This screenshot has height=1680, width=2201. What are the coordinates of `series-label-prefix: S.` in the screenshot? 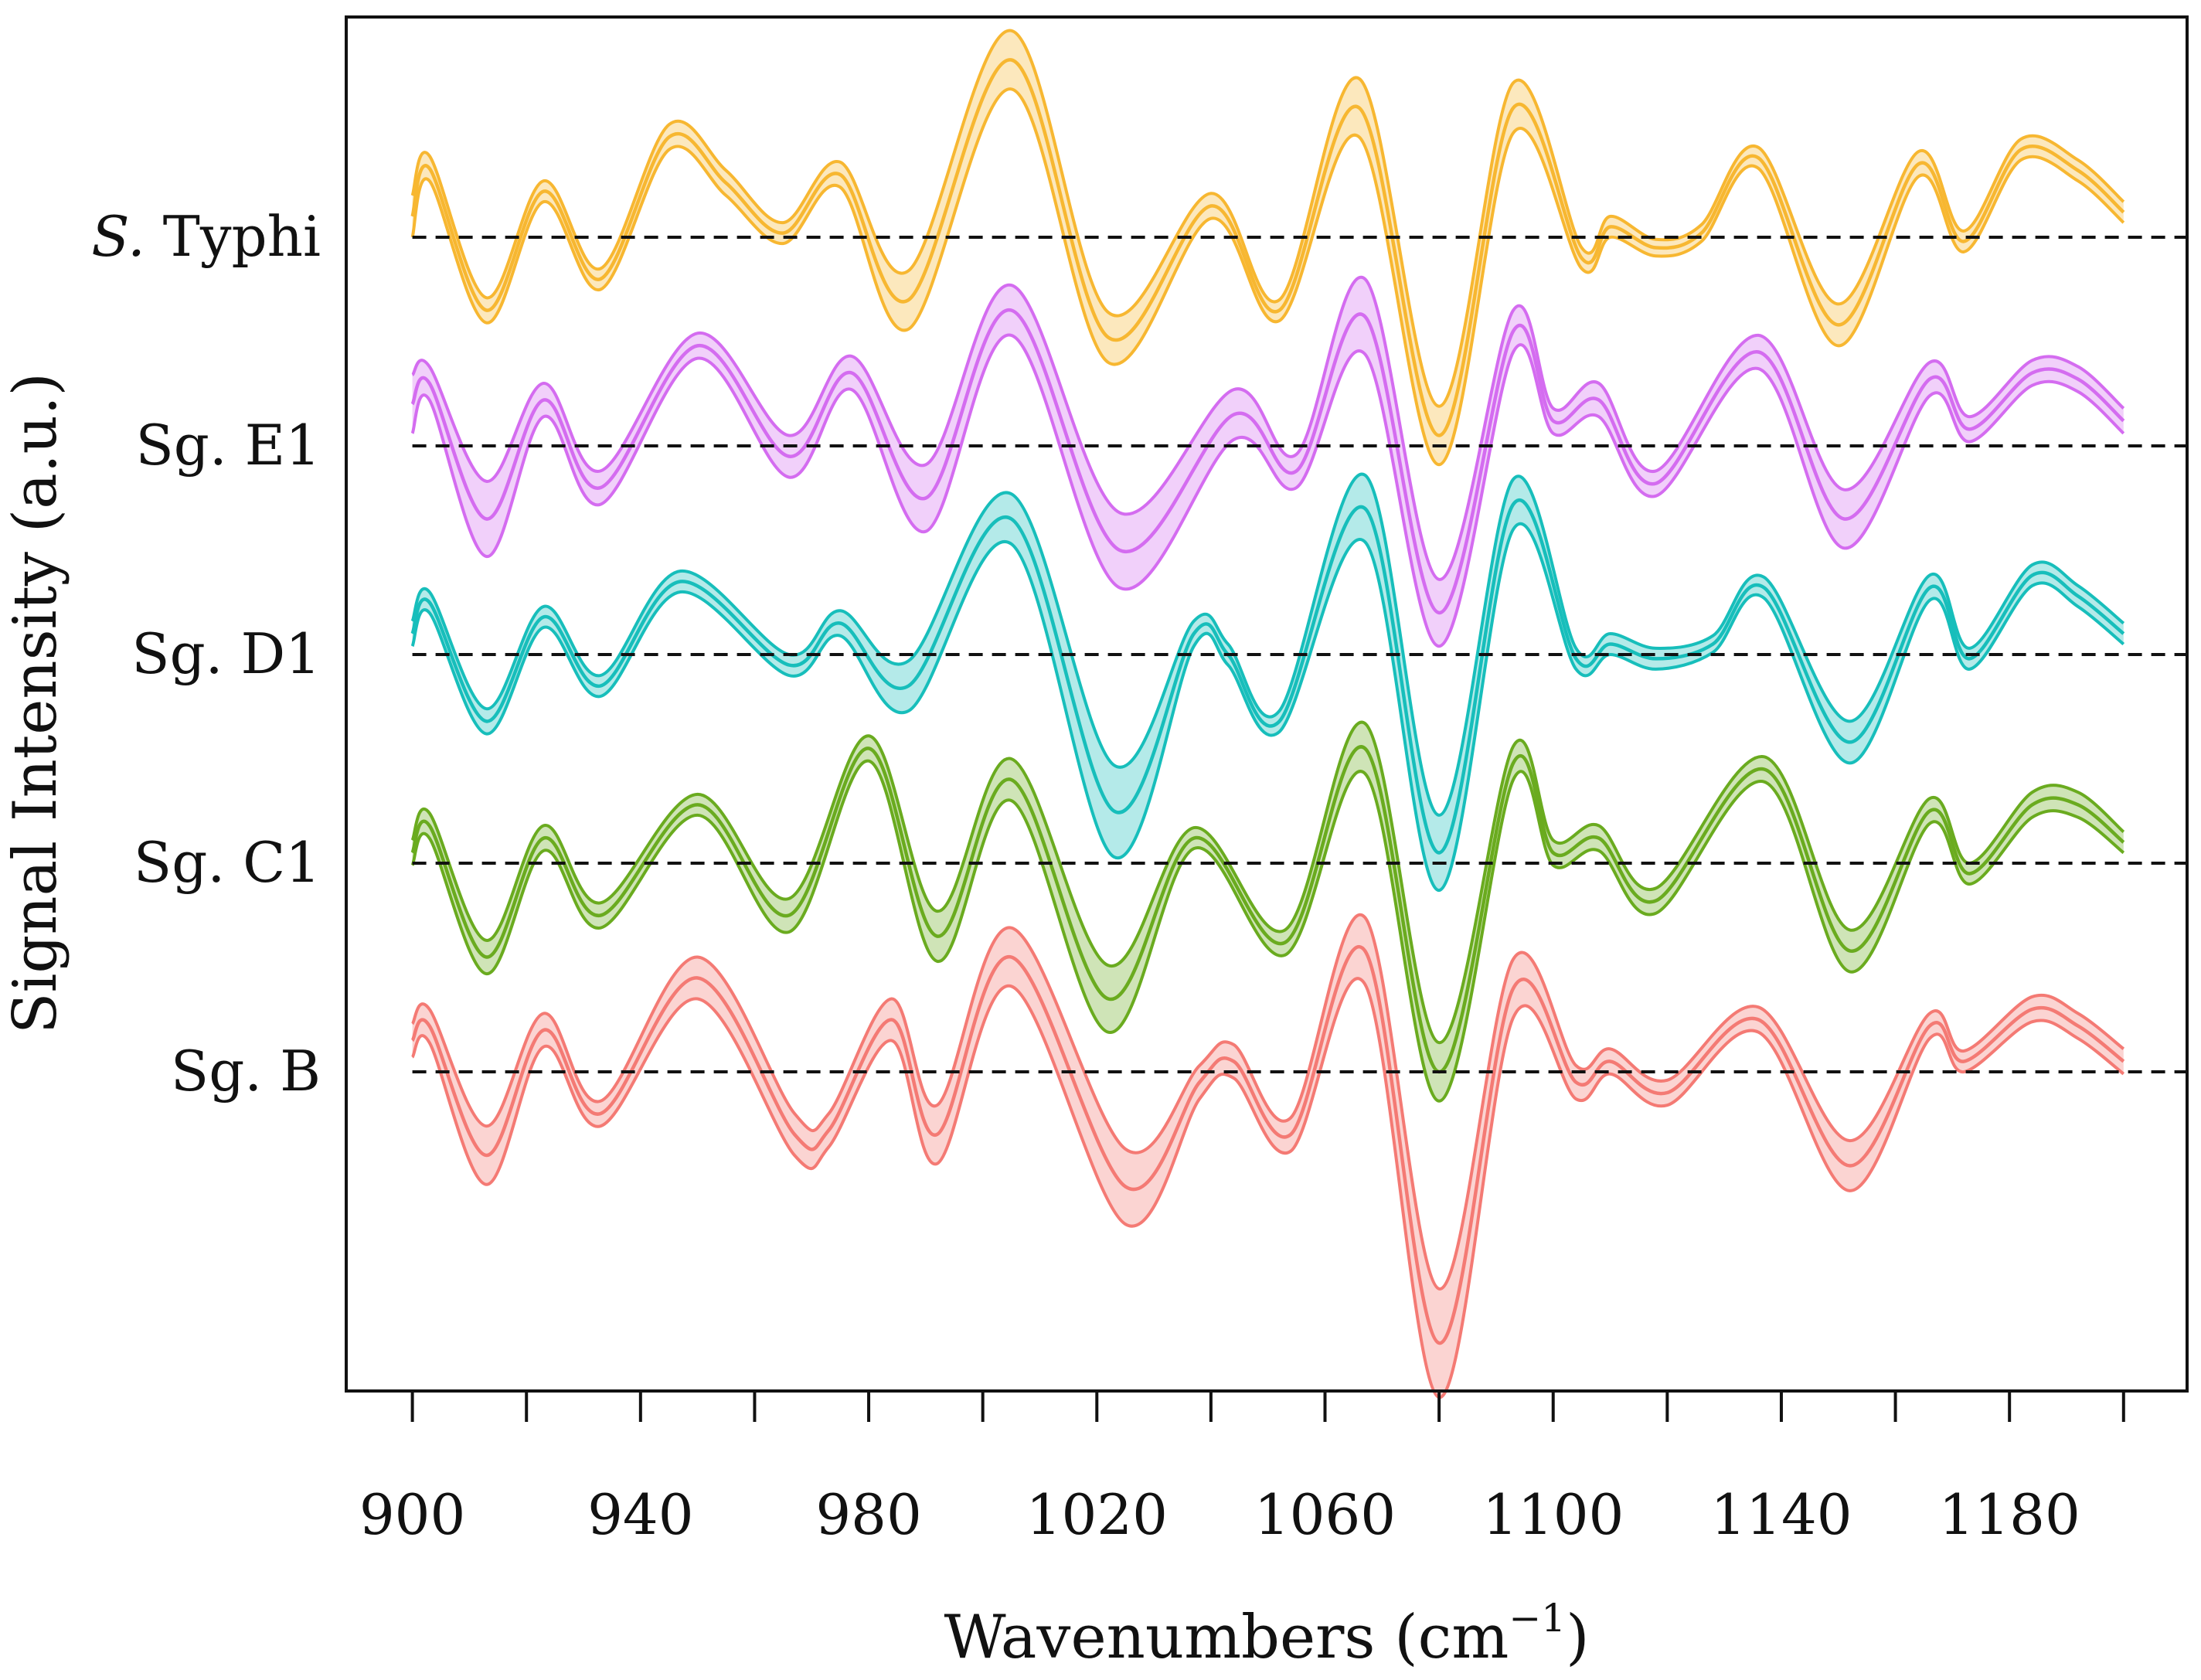 It's located at (118, 236).